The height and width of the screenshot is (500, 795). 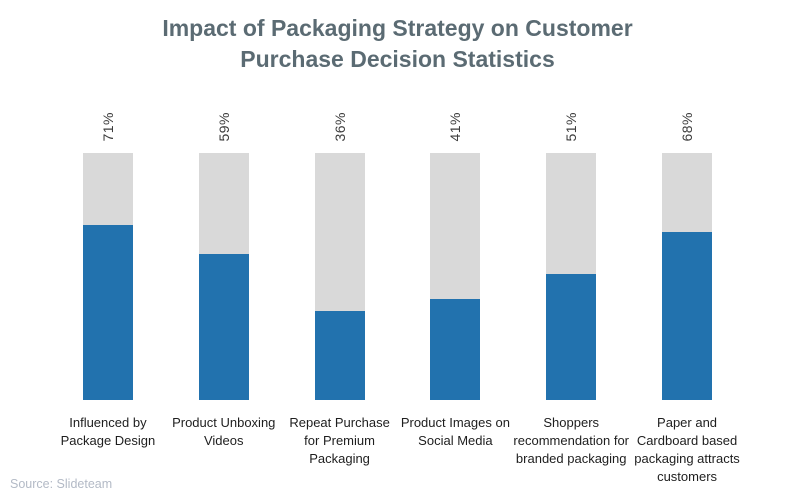 What do you see at coordinates (455, 431) in the screenshot?
I see `bar-category-label: Product Images on Social Media` at bounding box center [455, 431].